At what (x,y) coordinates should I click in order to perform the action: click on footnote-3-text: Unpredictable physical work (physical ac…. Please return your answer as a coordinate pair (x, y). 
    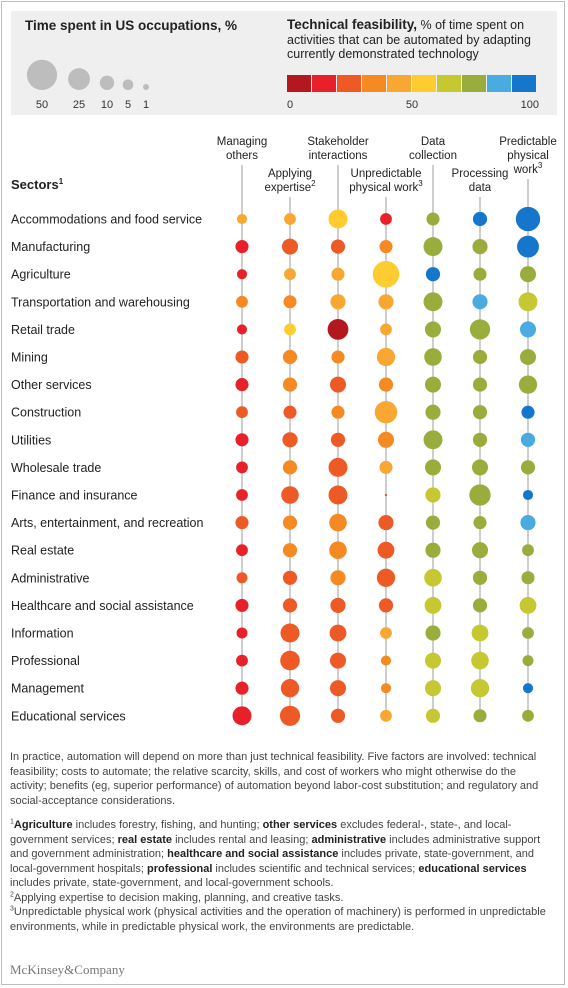
    Looking at the image, I should click on (278, 919).